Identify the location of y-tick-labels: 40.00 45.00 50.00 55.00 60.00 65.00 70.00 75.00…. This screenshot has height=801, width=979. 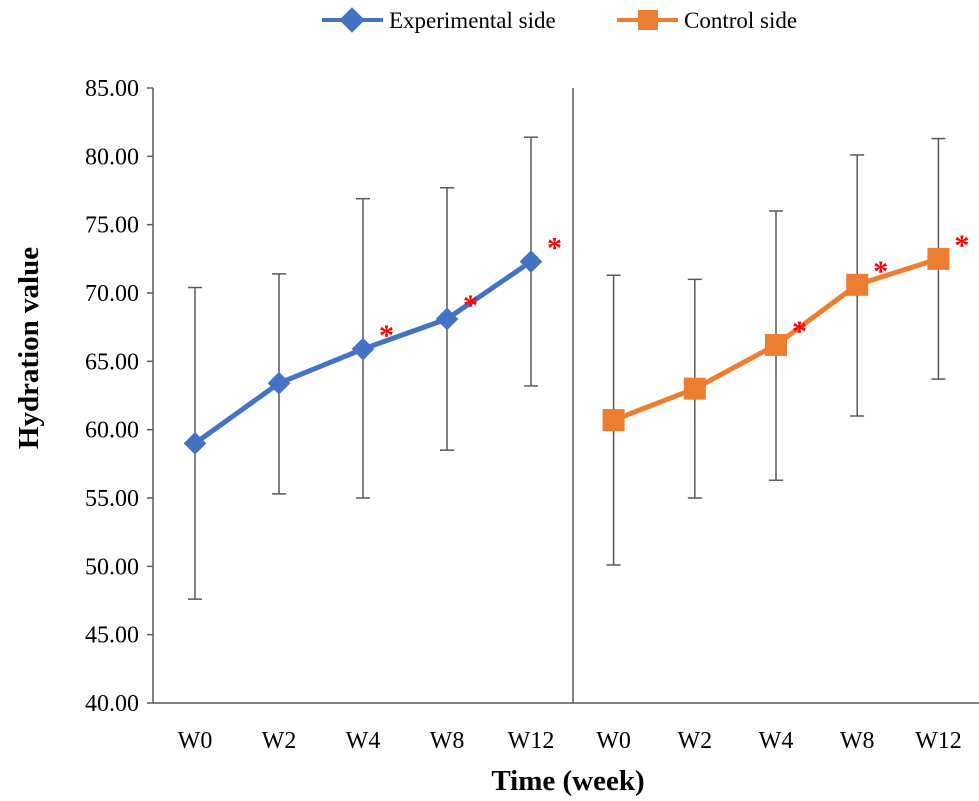
(112, 396).